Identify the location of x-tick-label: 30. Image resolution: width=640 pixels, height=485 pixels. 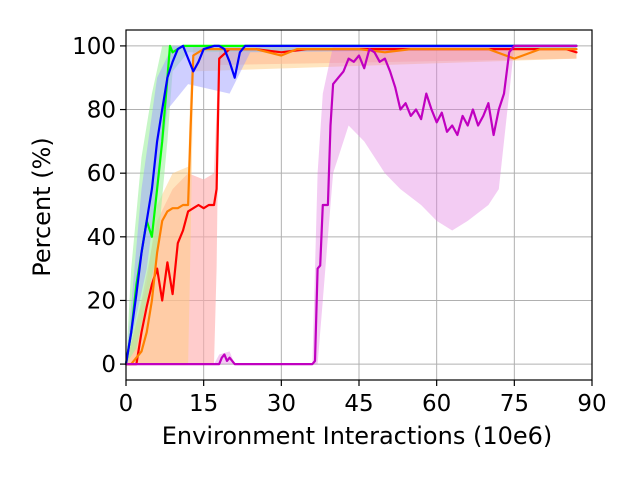
(281, 404).